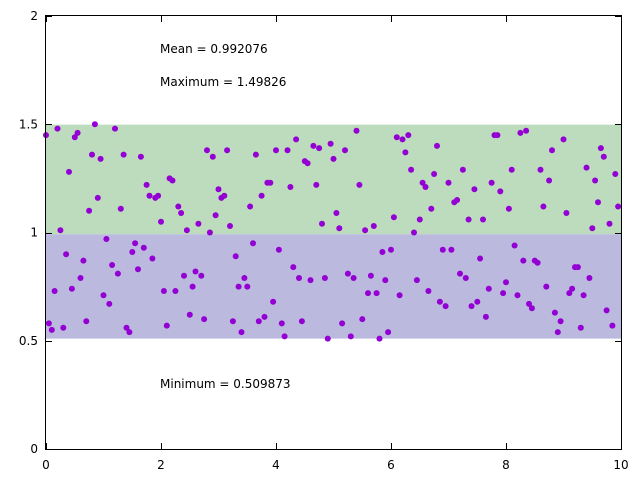  Describe the element at coordinates (225, 384) in the screenshot. I see `minimum-annotation: Minimum = 0.509873` at that location.